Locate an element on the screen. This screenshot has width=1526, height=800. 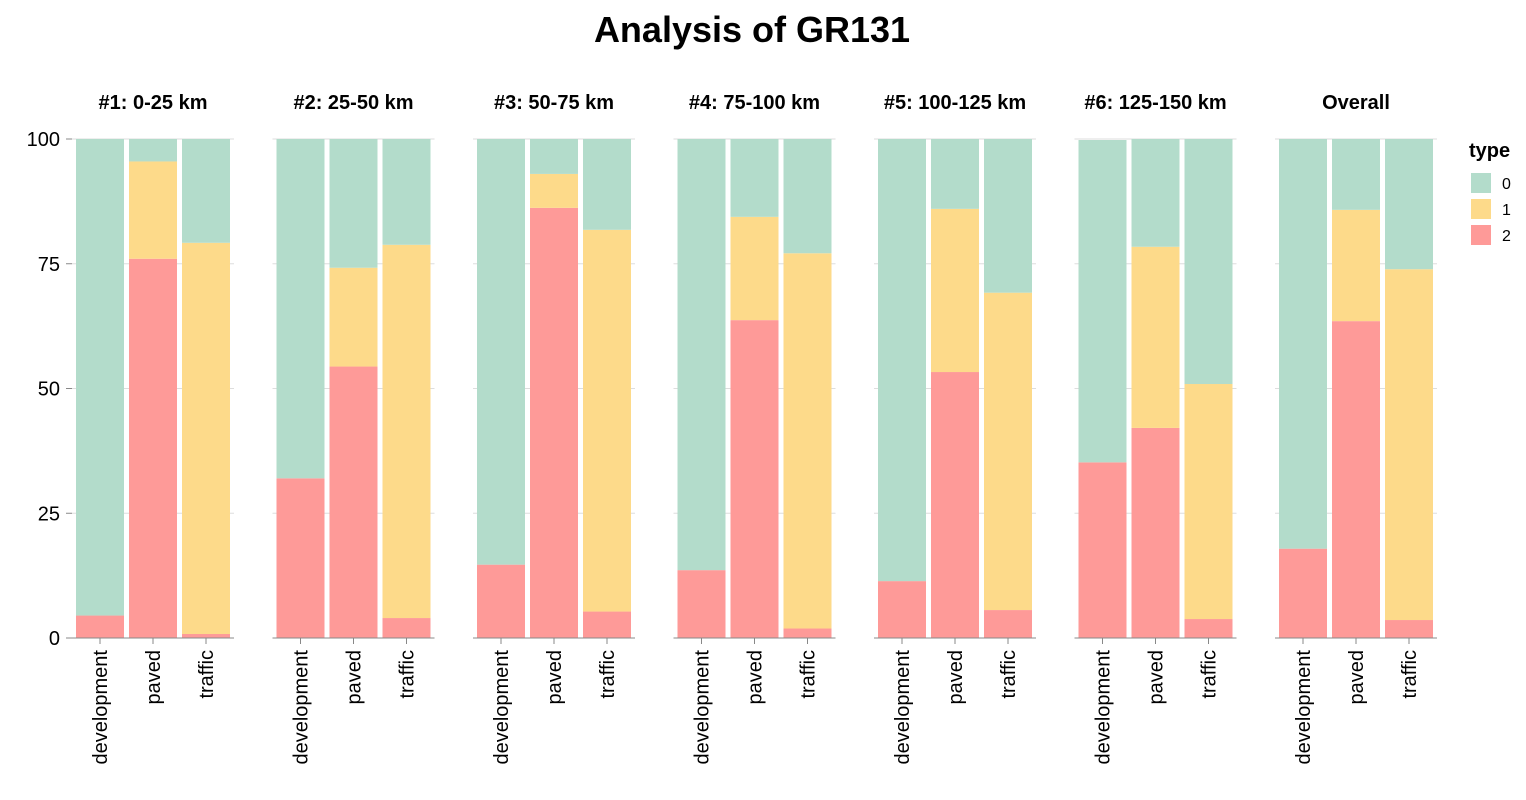
facet: #4: 75-100 km development paved traffic is located at coordinates (754, 428).